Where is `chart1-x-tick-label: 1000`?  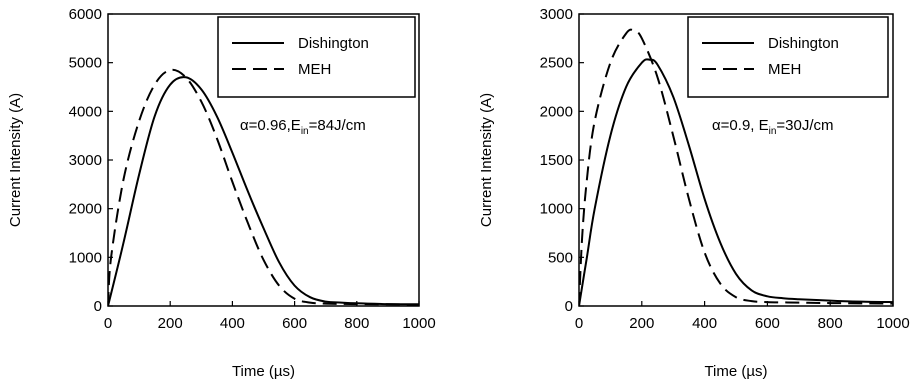 chart1-x-tick-label: 1000 is located at coordinates (418, 323).